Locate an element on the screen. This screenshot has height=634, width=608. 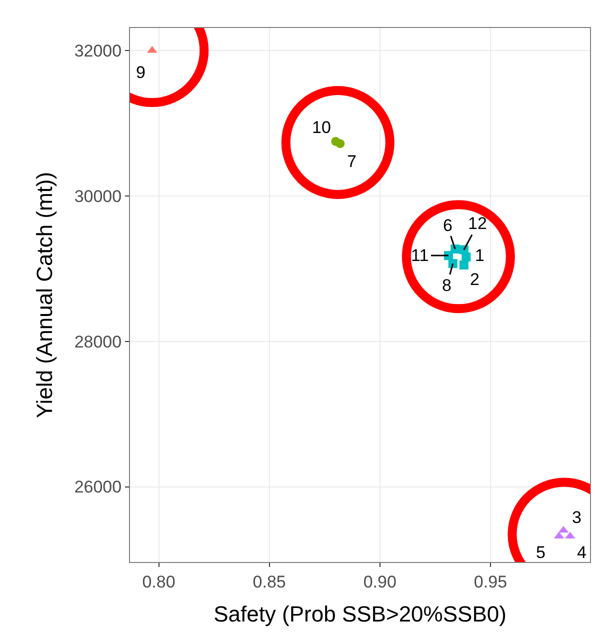
y-tick-label: 30000 is located at coordinates (98, 196).